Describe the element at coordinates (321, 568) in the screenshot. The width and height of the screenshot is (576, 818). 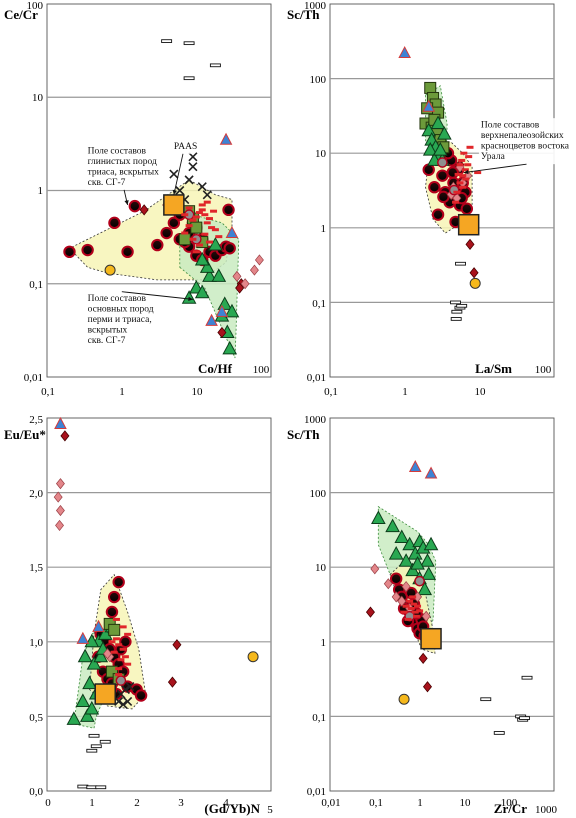
I see `panel-4-ytick-3: 10` at that location.